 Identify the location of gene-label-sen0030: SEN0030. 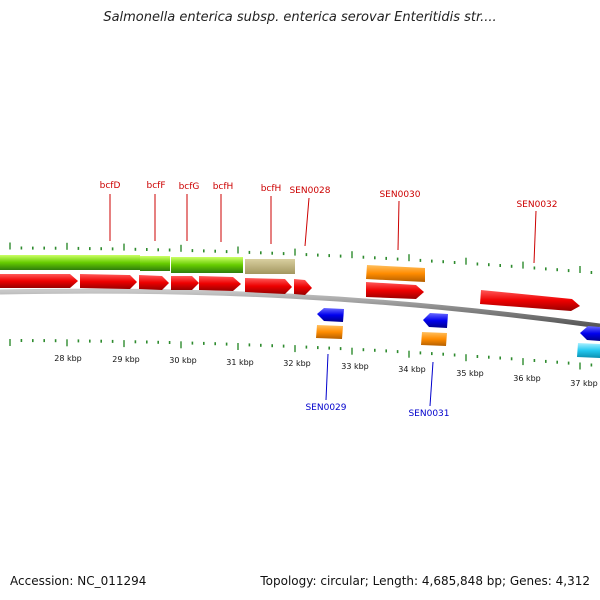
(399, 195).